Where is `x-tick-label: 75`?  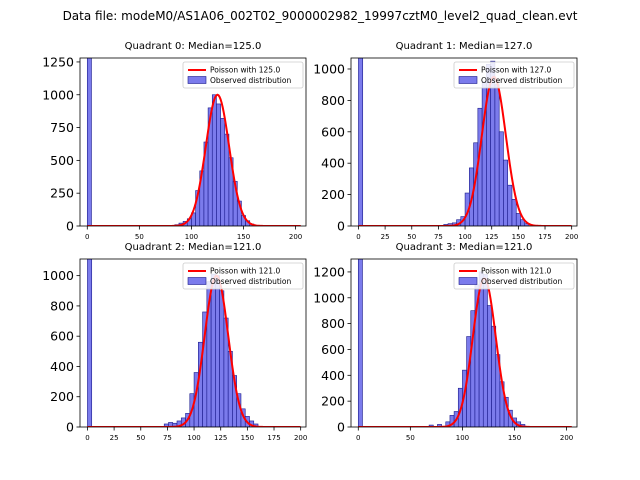 x-tick-label: 75 is located at coordinates (438, 237).